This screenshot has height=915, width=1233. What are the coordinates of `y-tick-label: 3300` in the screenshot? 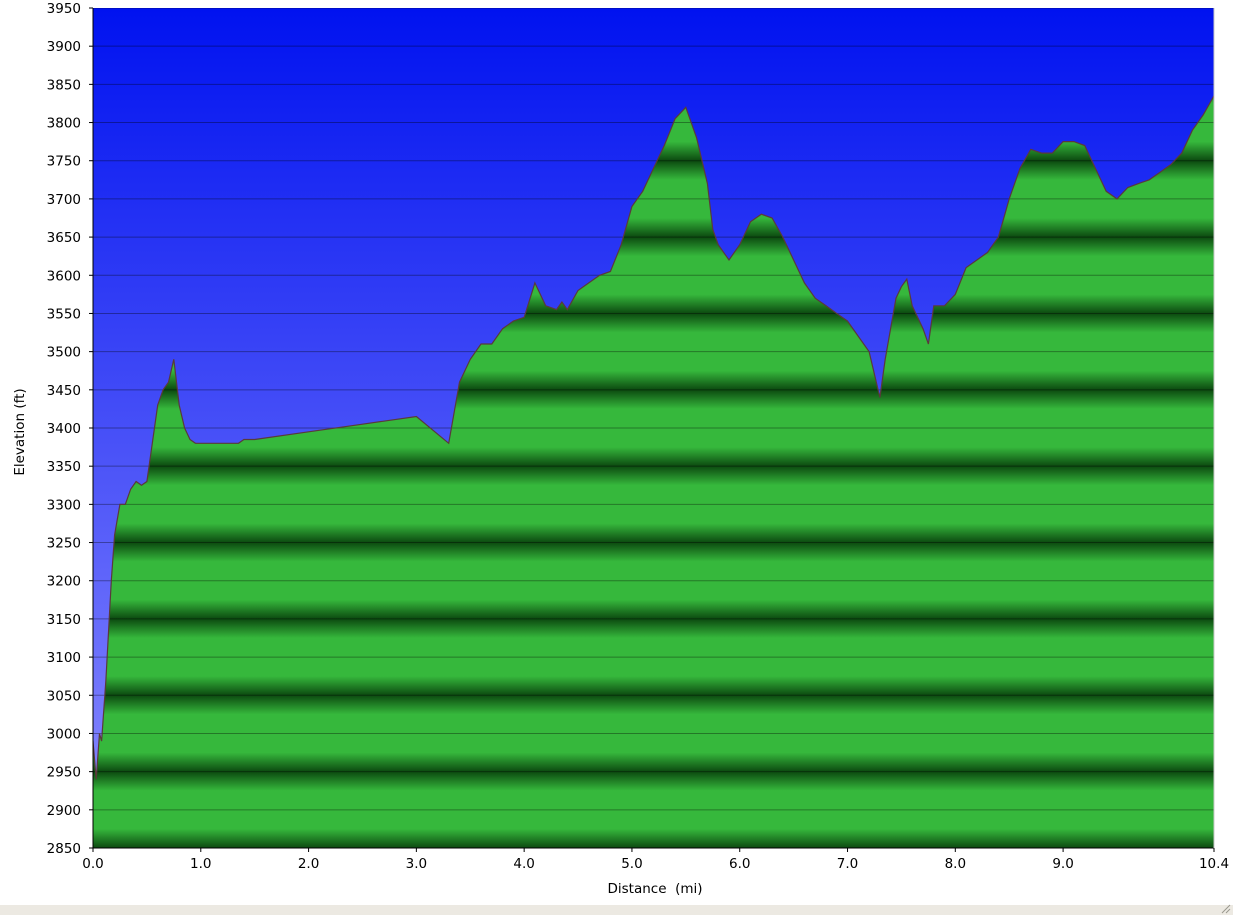 It's located at (64, 505).